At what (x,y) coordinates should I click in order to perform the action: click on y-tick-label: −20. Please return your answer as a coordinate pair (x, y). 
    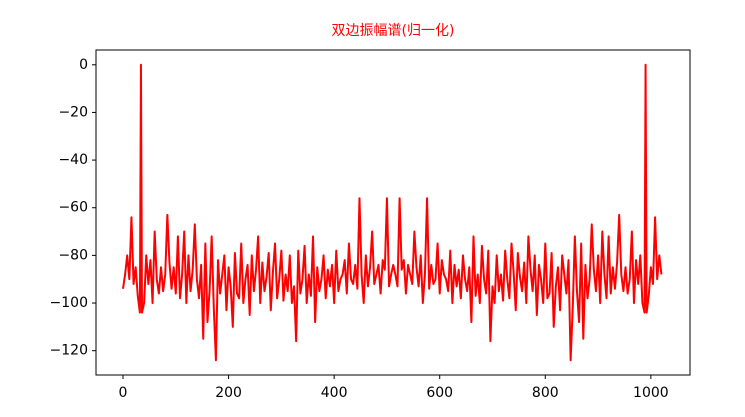
    Looking at the image, I should click on (73, 112).